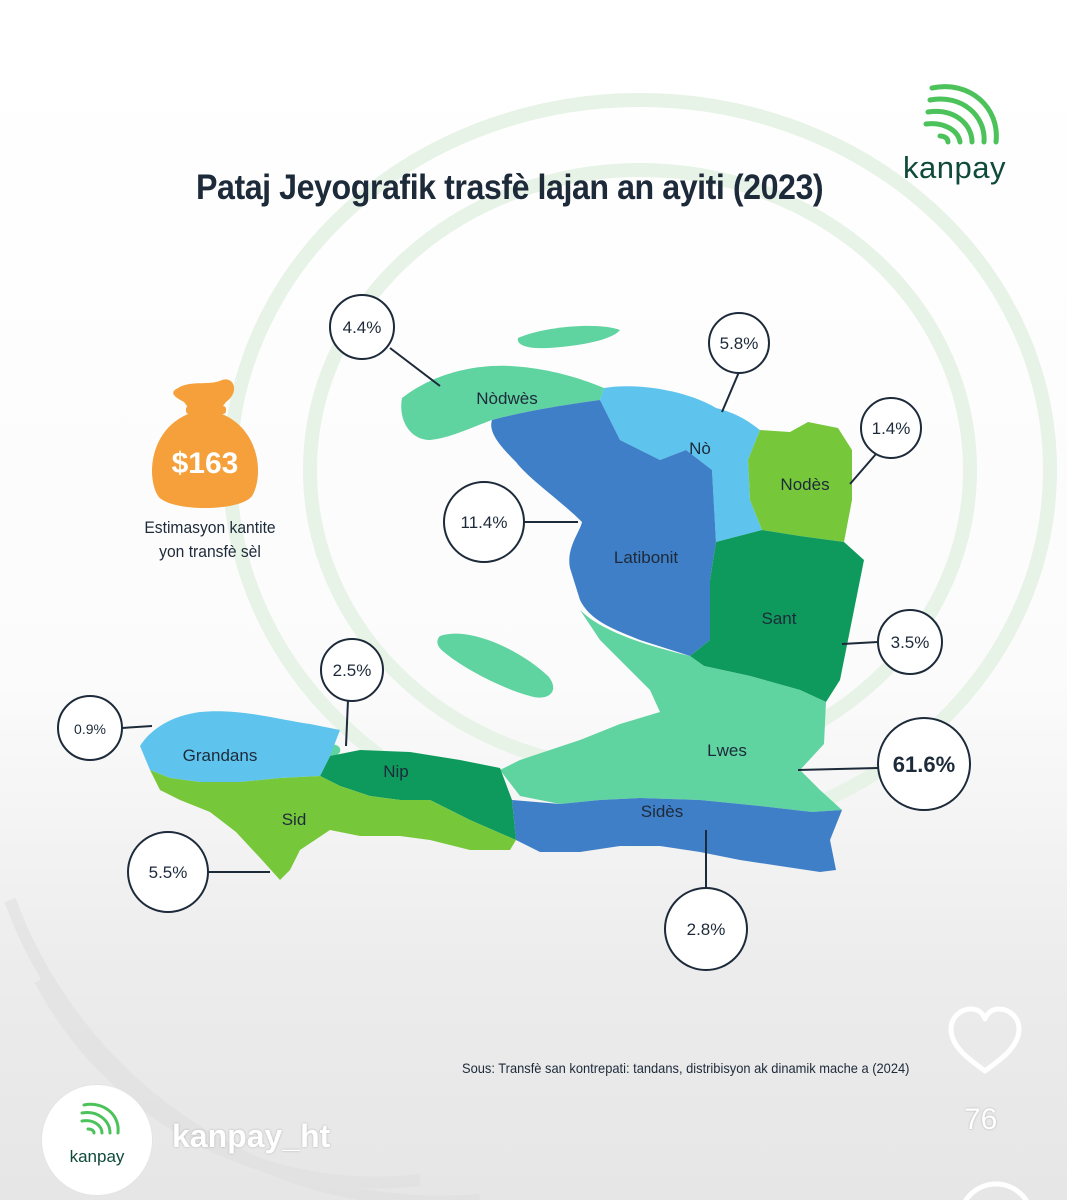 This screenshot has width=1067, height=1200. I want to click on percent-bubble-nodes, so click(891, 428).